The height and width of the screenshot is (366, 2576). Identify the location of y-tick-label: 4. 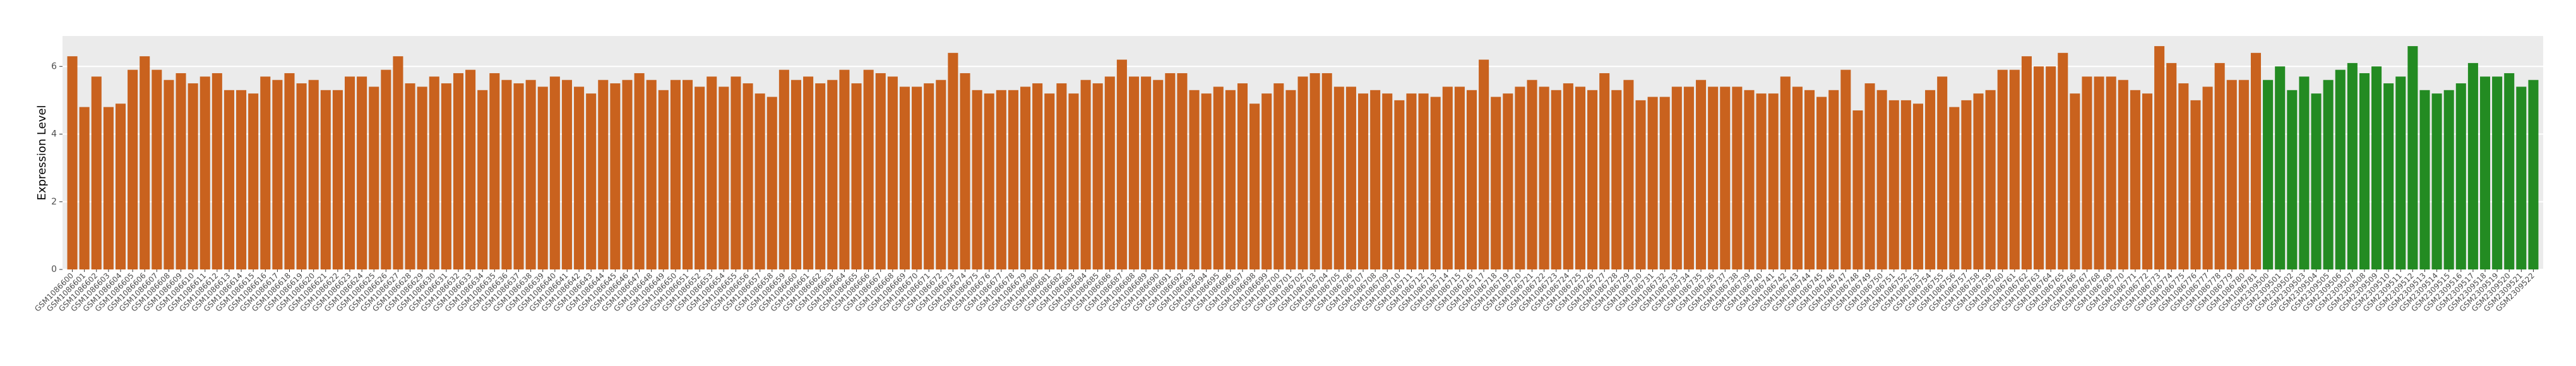
(54, 134).